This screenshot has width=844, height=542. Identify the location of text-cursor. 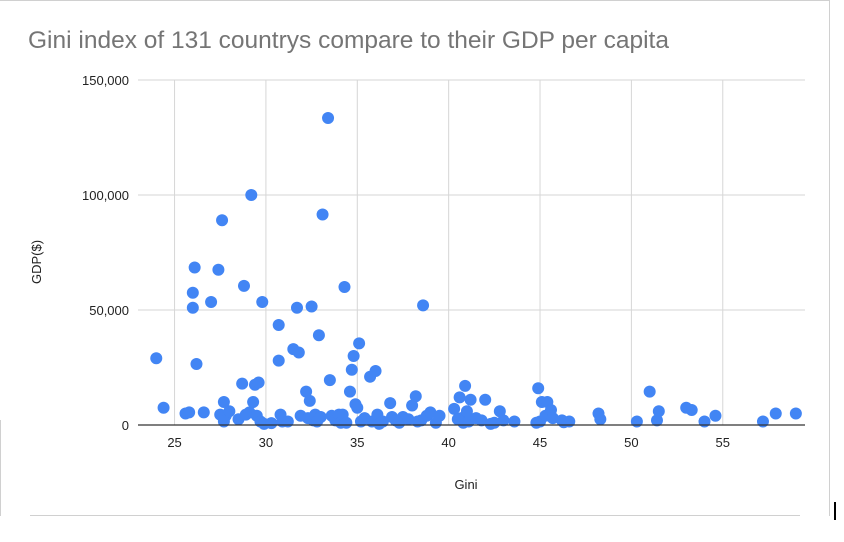
(835, 511).